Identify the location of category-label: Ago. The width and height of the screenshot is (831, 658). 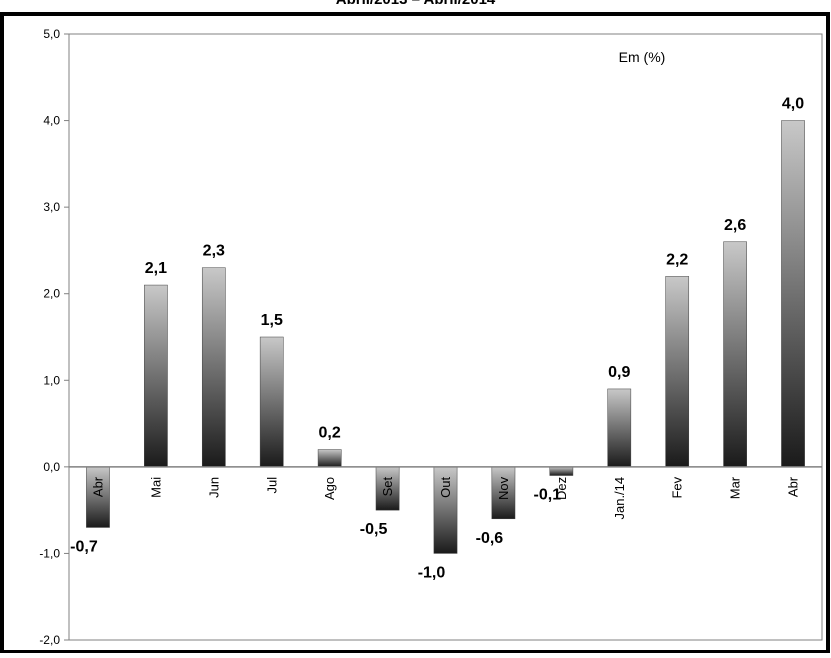
(329, 488).